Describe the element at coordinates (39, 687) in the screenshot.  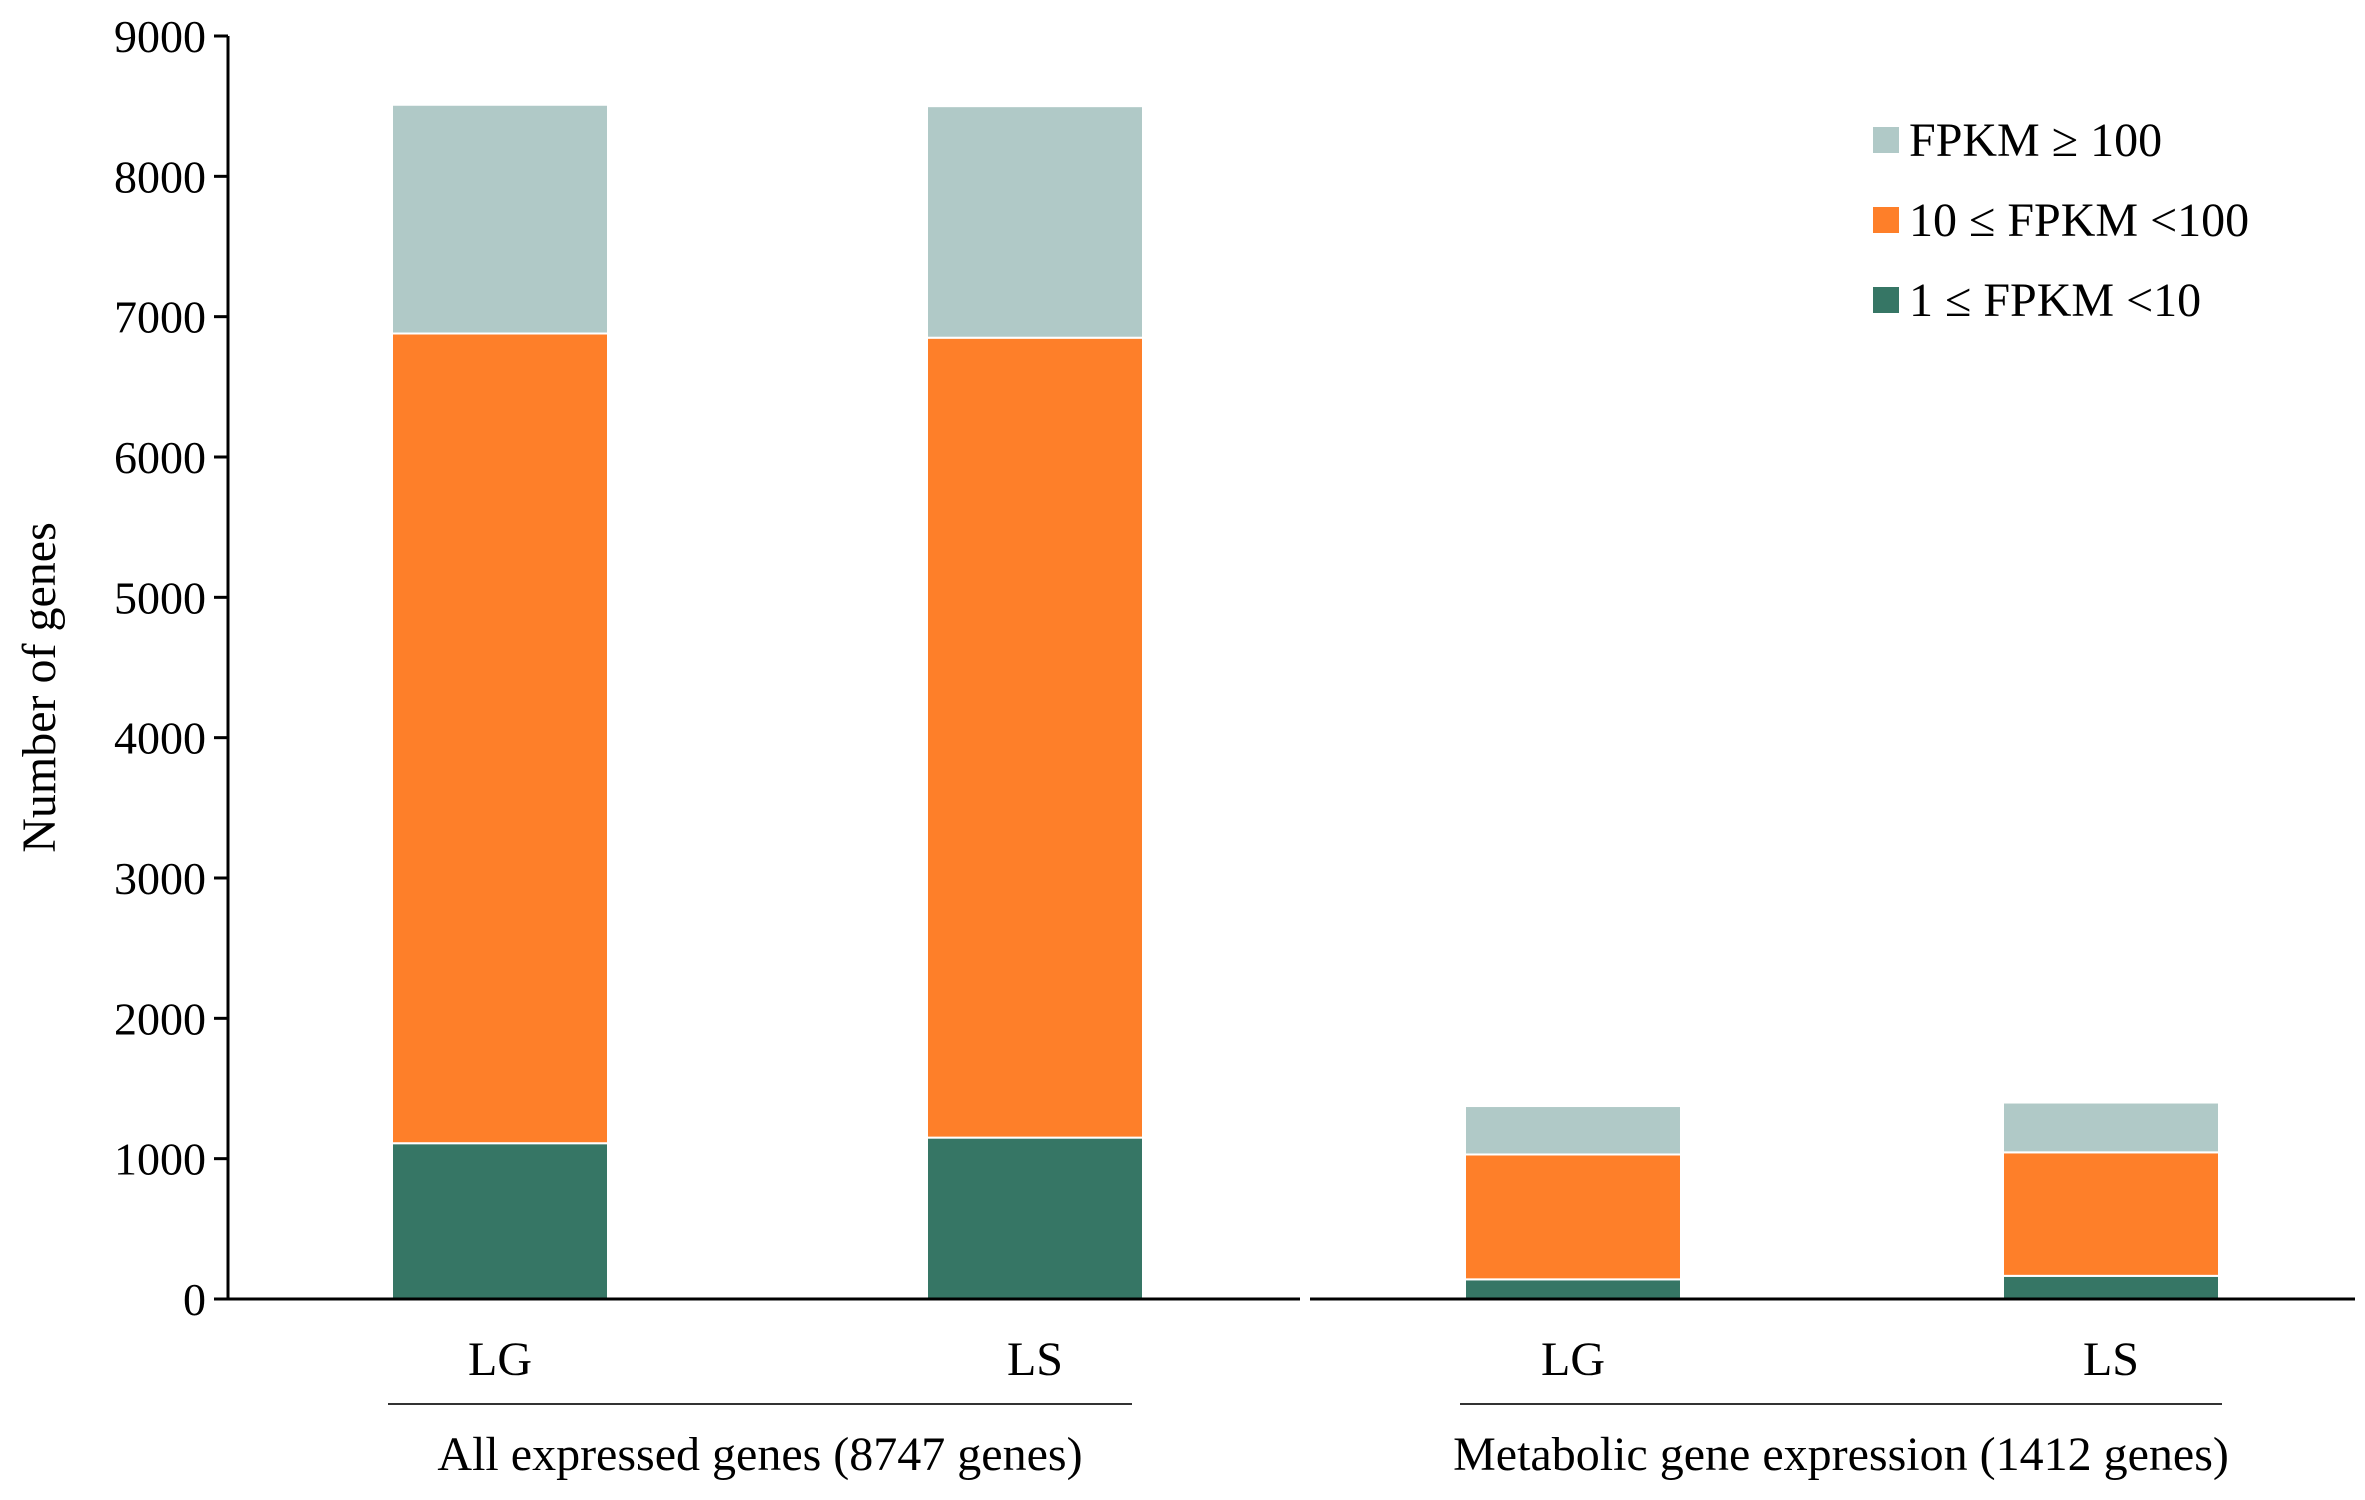
I see `y-axis-label: Number of genes` at that location.